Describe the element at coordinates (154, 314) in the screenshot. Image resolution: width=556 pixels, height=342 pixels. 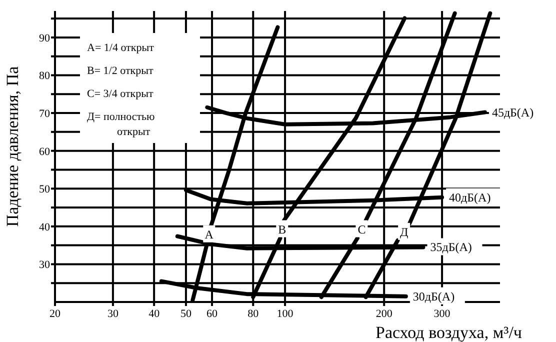
I see `x-tick-label: 40` at that location.